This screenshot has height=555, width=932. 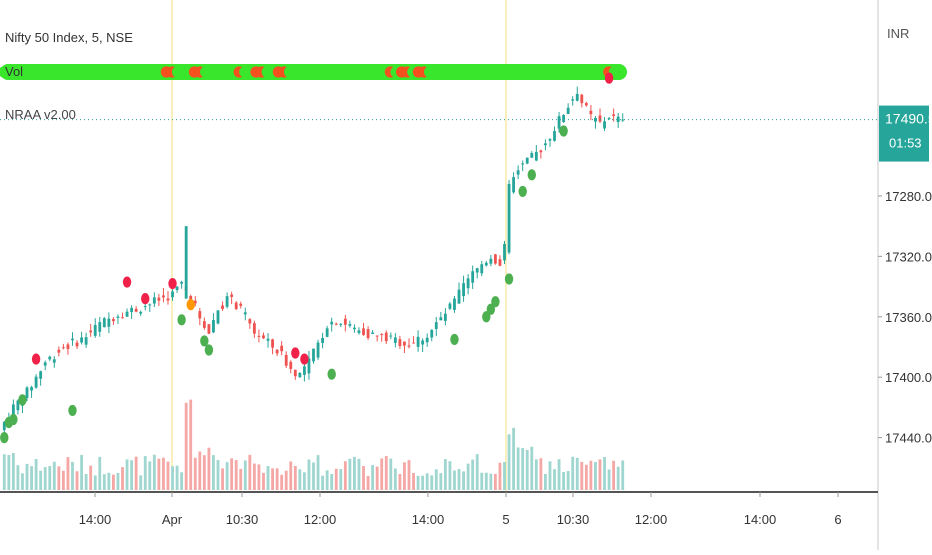 I want to click on legend: Nifty 50 Index, 5, NSE Vol NRAA v2.00, so click(x=69, y=76).